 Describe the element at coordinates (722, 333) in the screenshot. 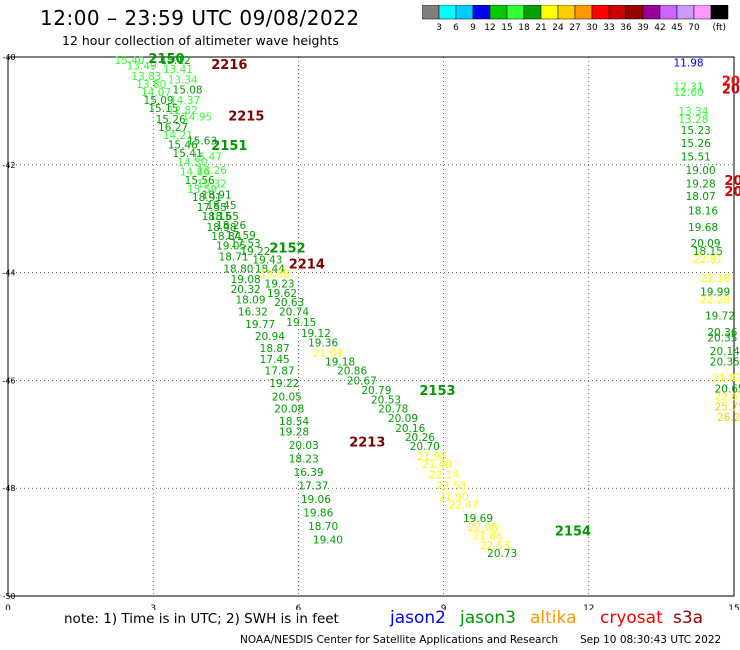

I see `wave-height-value: 20.36` at that location.